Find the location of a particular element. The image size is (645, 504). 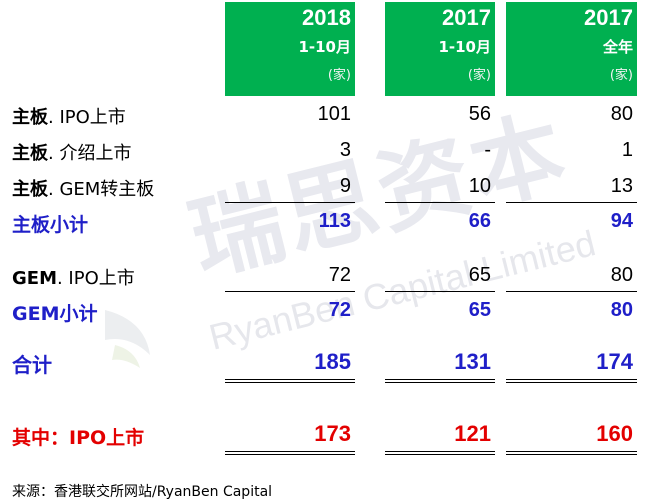

row-label-rest: . 介绍上市 is located at coordinates (90, 153).